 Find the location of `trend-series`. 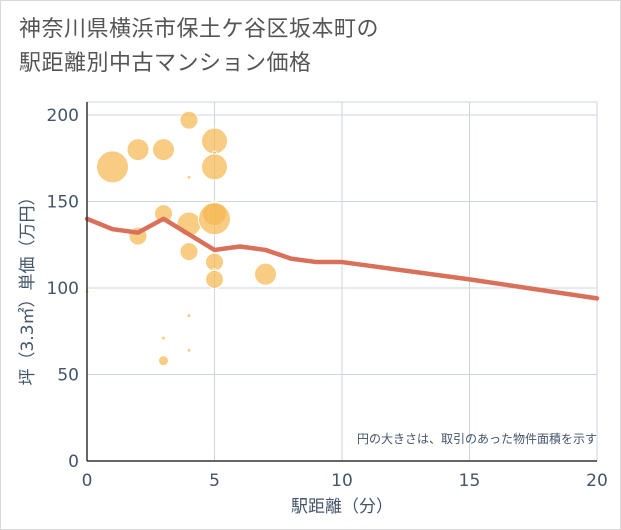

trend-series is located at coordinates (342, 258).